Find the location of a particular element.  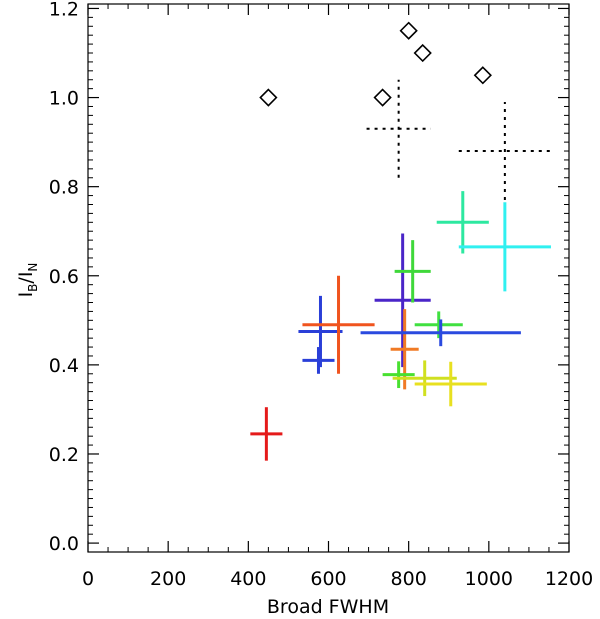

x-tick-label: 400 is located at coordinates (248, 579).